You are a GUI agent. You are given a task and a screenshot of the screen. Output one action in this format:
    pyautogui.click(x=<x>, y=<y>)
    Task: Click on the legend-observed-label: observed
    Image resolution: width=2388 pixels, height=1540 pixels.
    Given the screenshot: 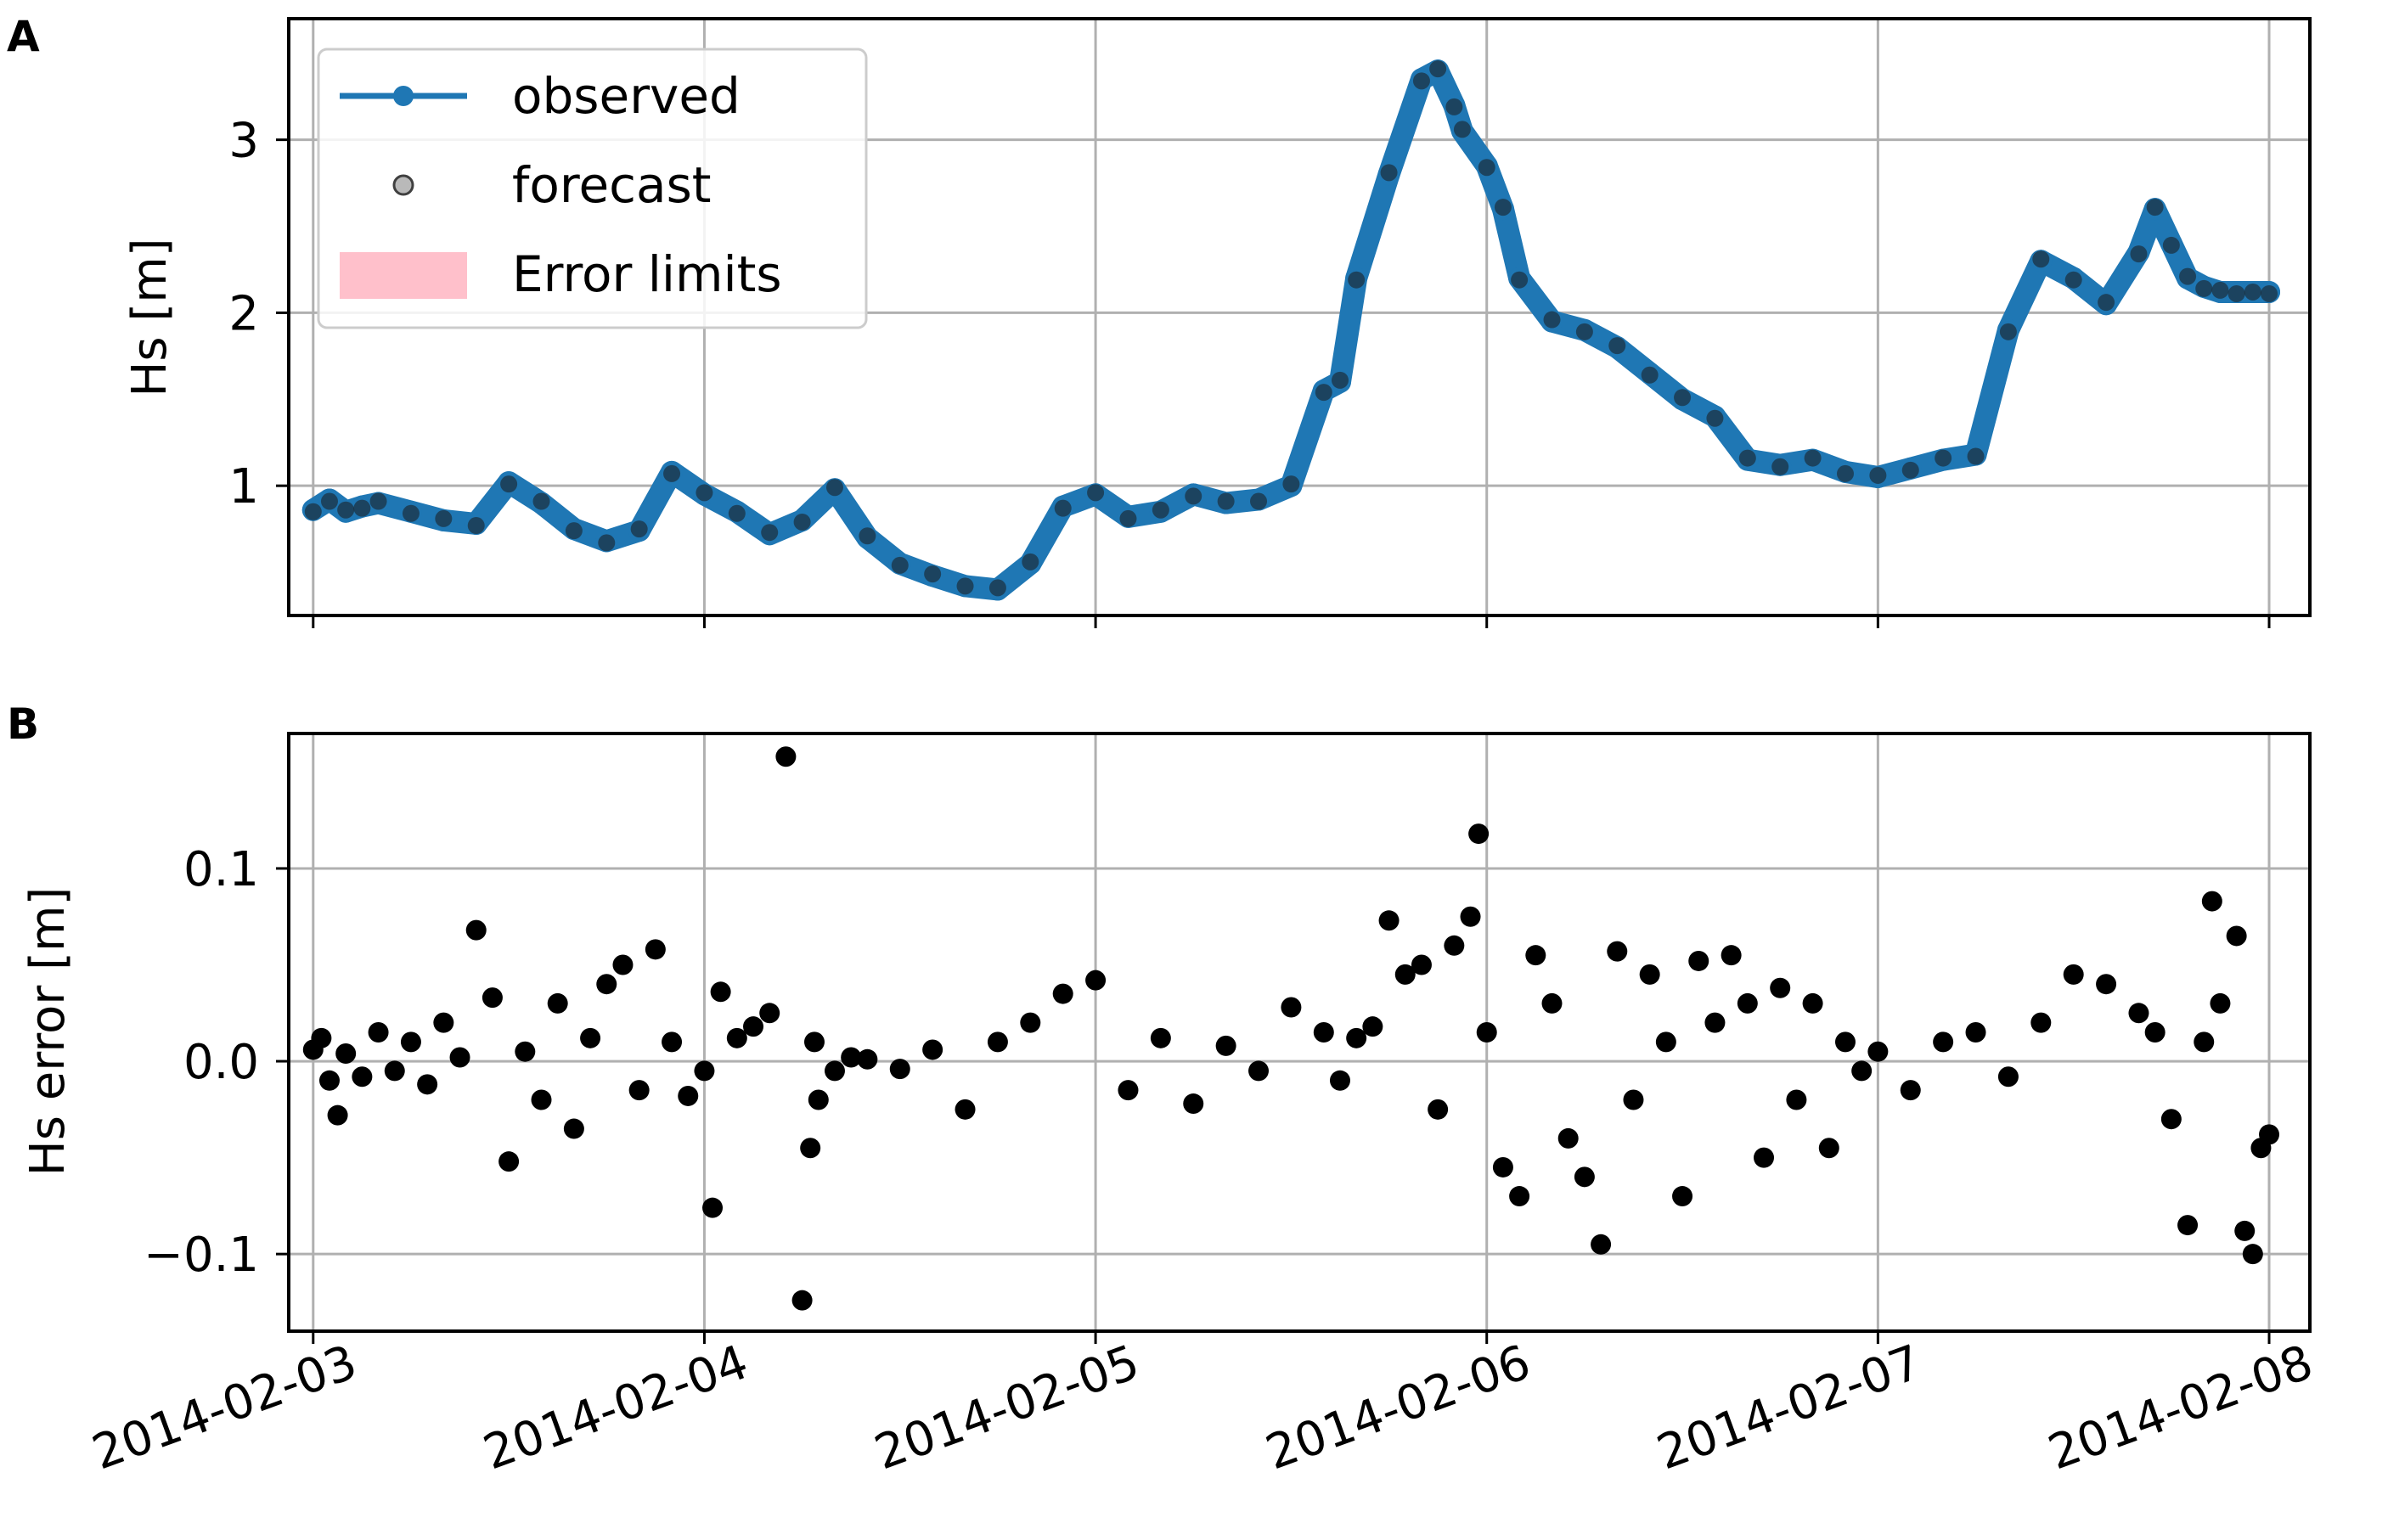 What is the action you would take?
    pyautogui.click(x=626, y=96)
    